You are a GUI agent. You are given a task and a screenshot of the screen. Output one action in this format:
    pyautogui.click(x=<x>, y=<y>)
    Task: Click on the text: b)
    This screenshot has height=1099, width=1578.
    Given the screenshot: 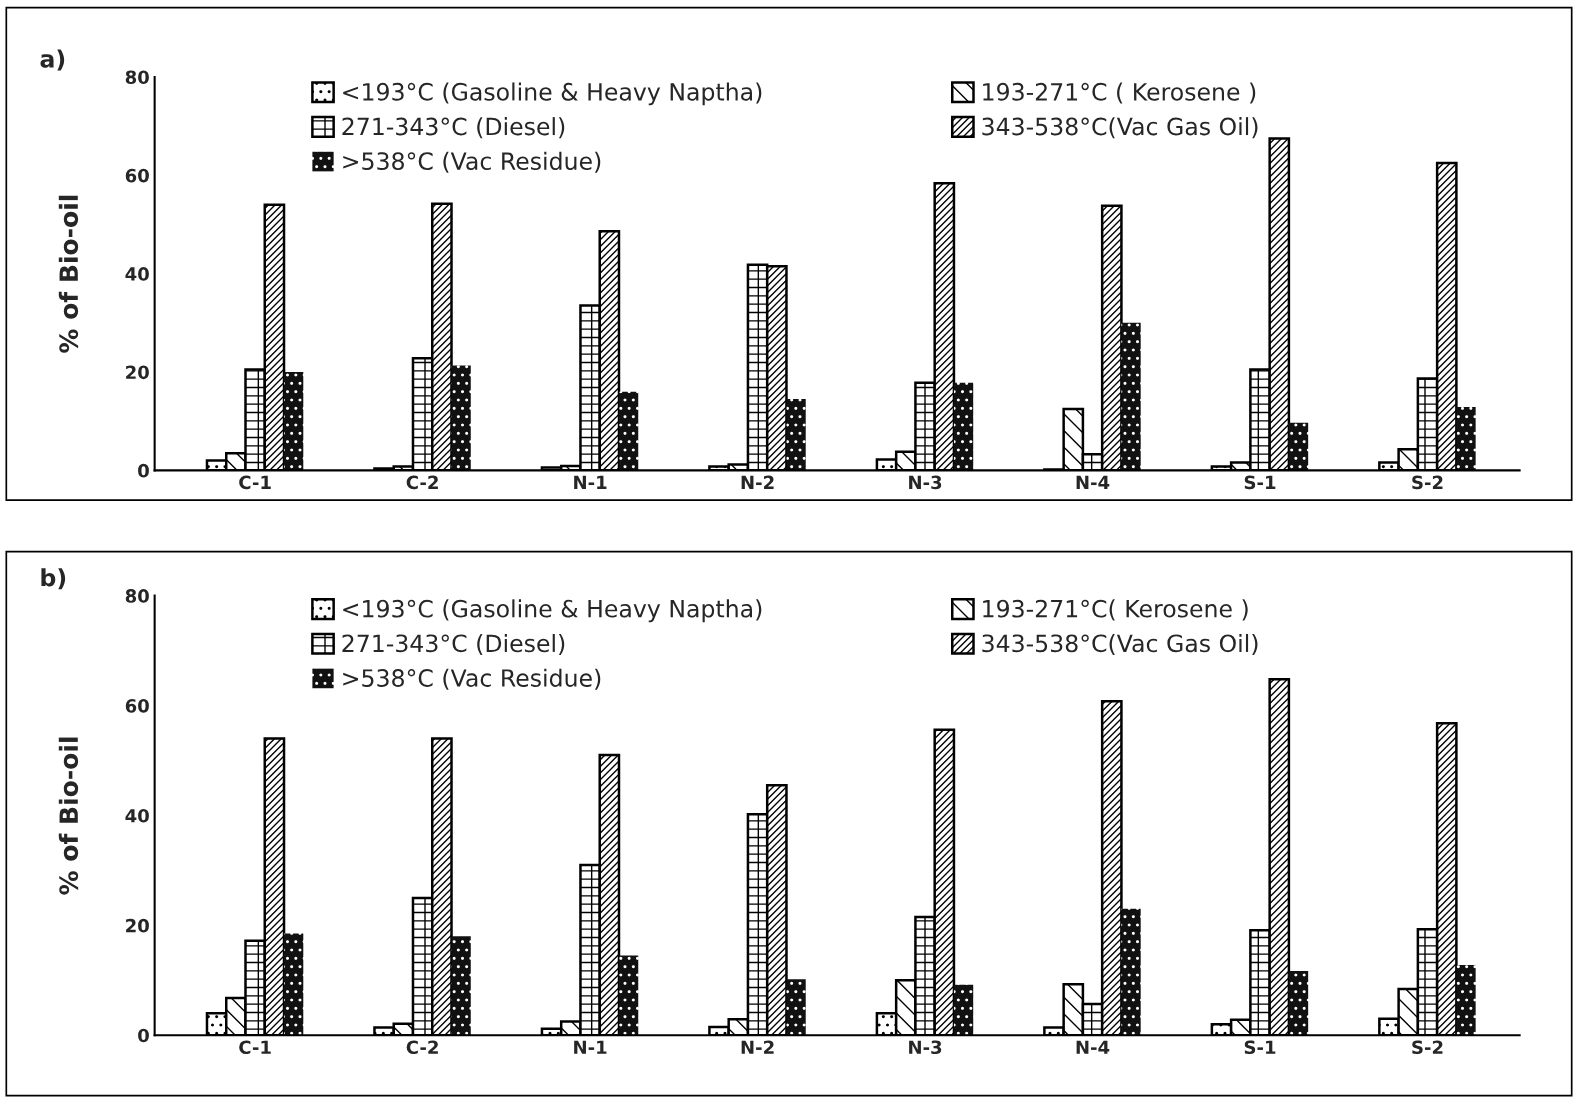 What is the action you would take?
    pyautogui.click(x=53, y=579)
    